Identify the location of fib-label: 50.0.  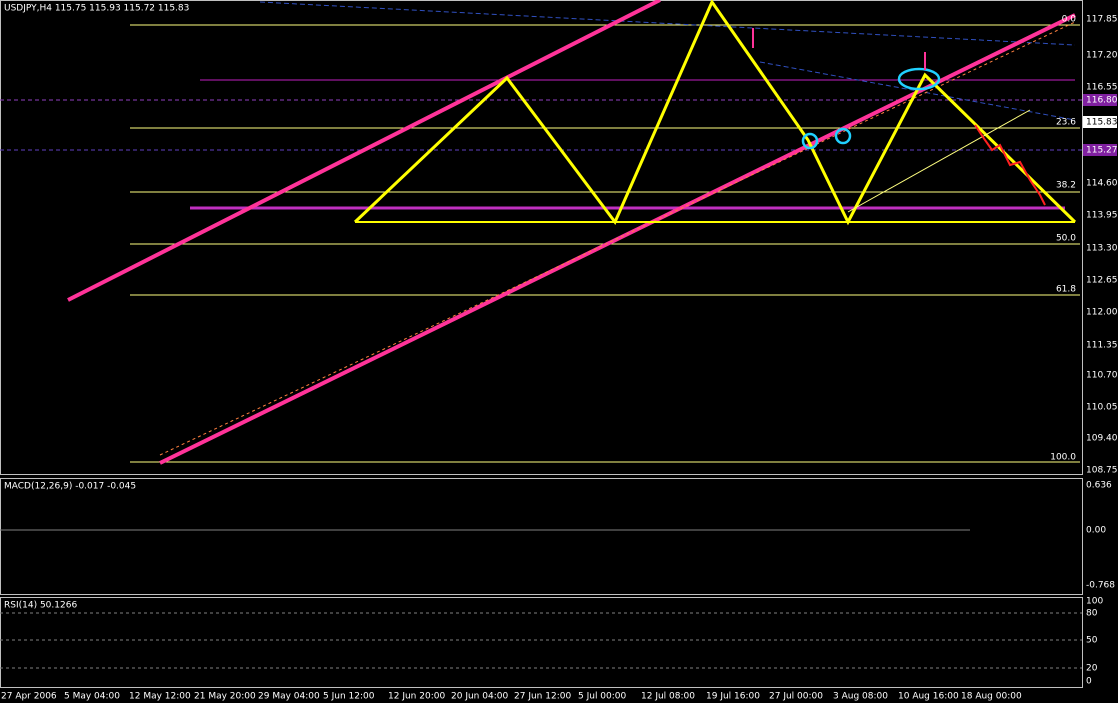
(1066, 239).